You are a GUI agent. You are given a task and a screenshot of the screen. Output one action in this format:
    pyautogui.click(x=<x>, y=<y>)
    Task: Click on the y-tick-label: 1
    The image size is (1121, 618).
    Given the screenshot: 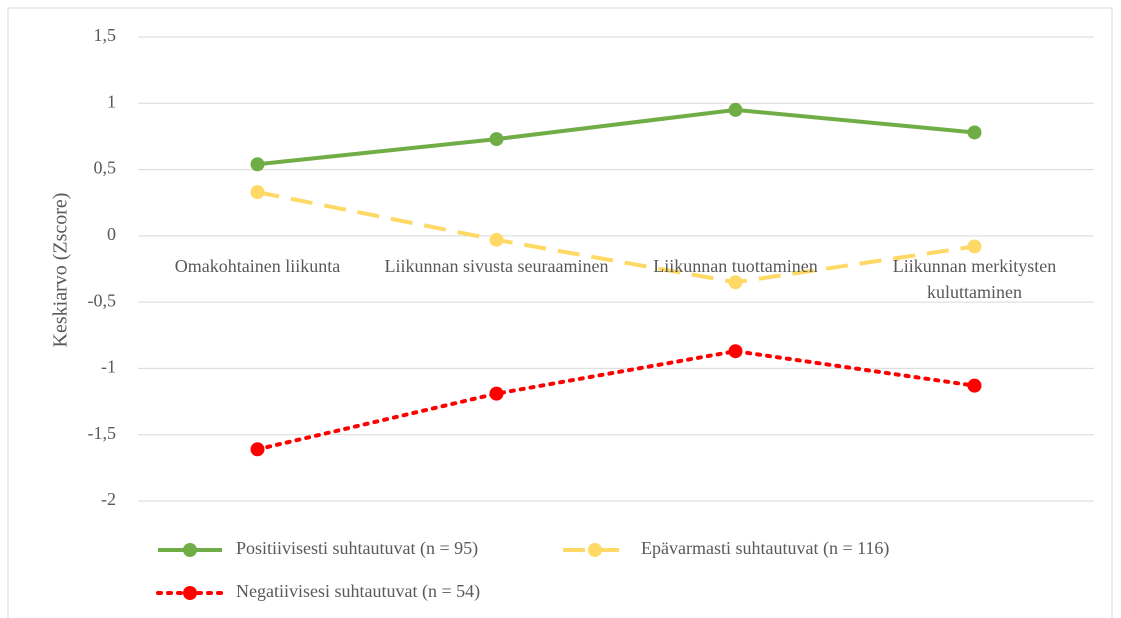 What is the action you would take?
    pyautogui.click(x=111, y=101)
    